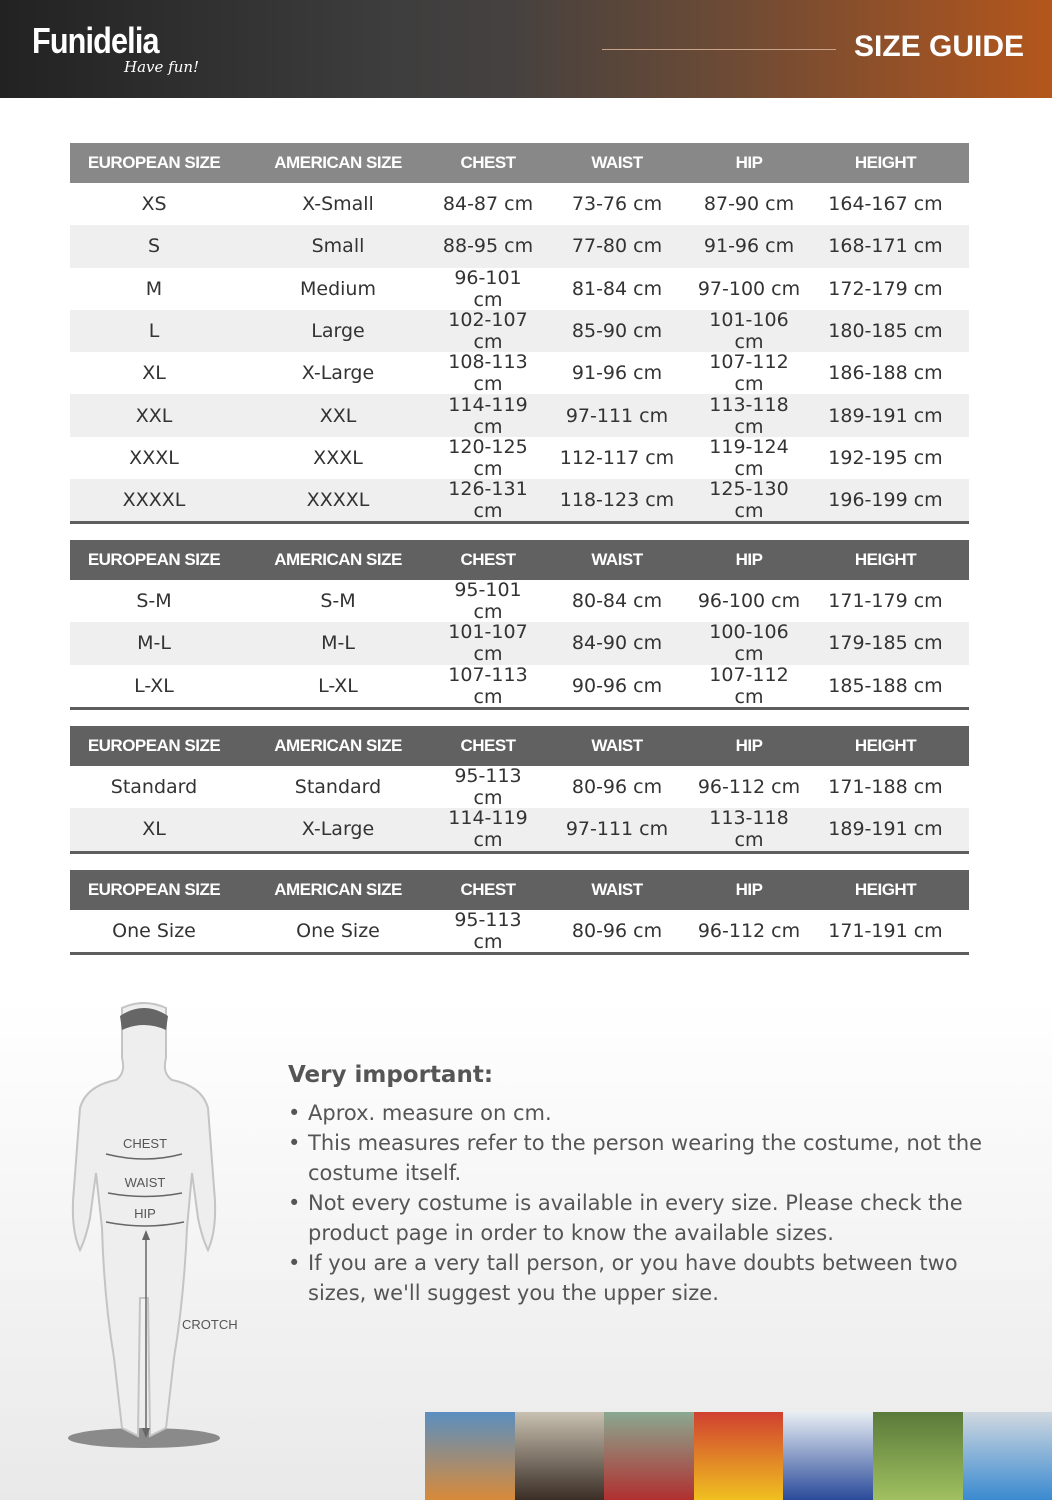 The image size is (1052, 1500). What do you see at coordinates (338, 204) in the screenshot?
I see `table-cell: X-Small` at bounding box center [338, 204].